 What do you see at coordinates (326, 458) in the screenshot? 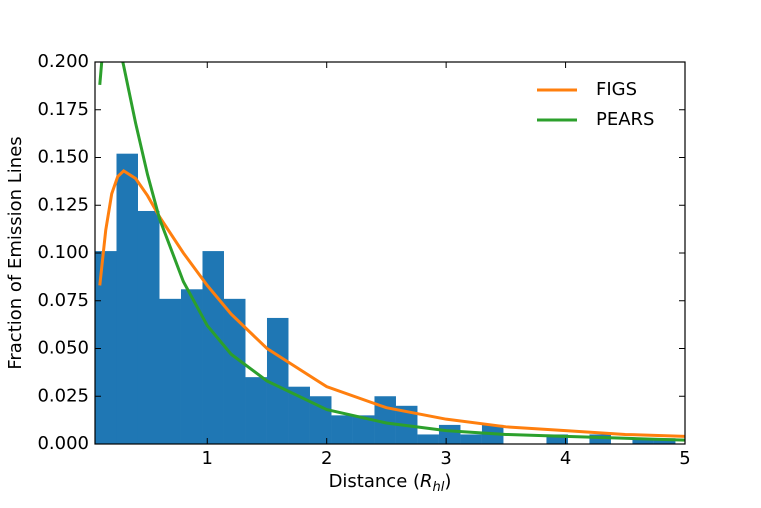
I see `x-tick-label: 2` at bounding box center [326, 458].